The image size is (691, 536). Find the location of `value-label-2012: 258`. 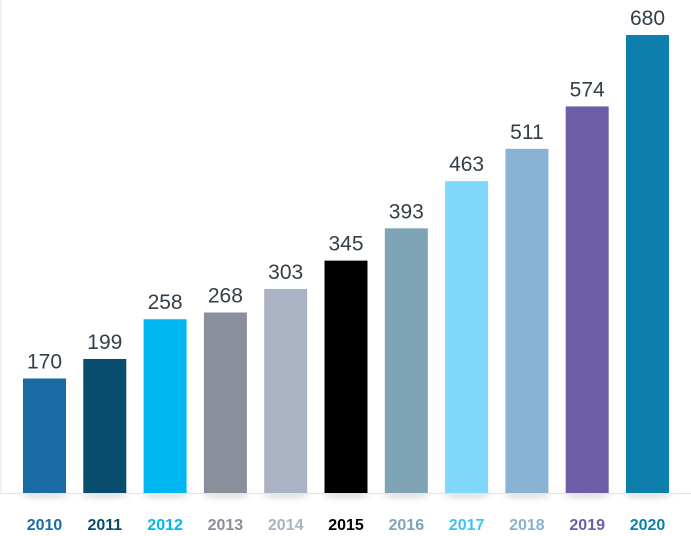

value-label-2012: 258 is located at coordinates (165, 302).